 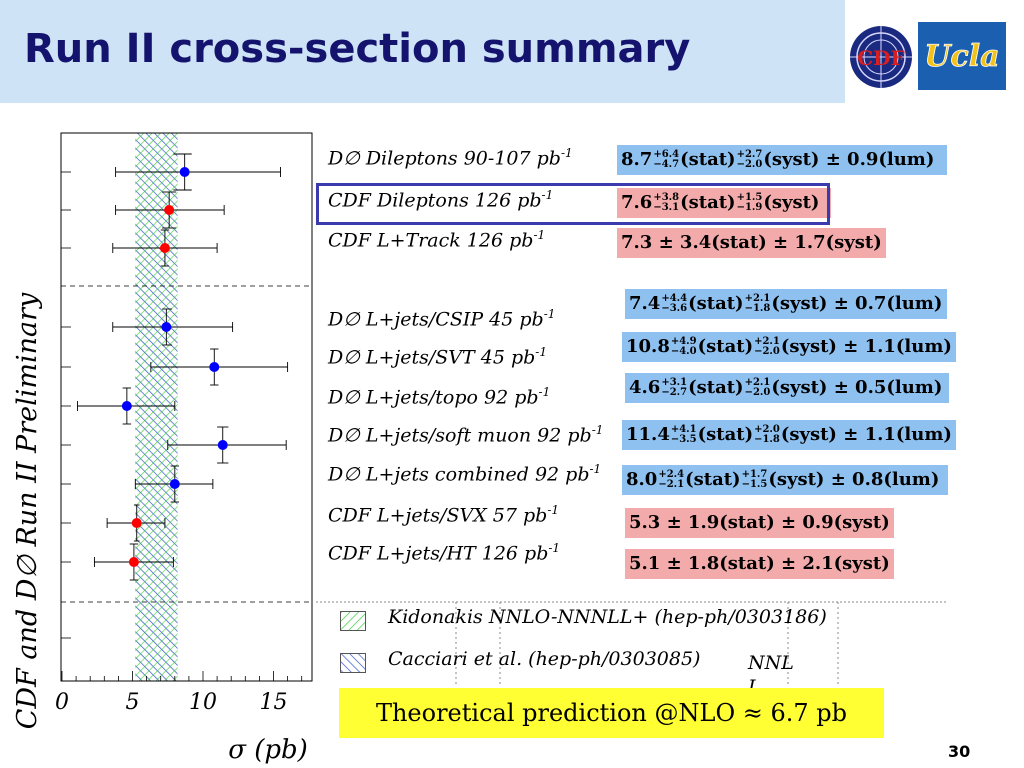 I want to click on measurement-label: D∅ L+jets/soft muon 92 pb-1, so click(x=465, y=434).